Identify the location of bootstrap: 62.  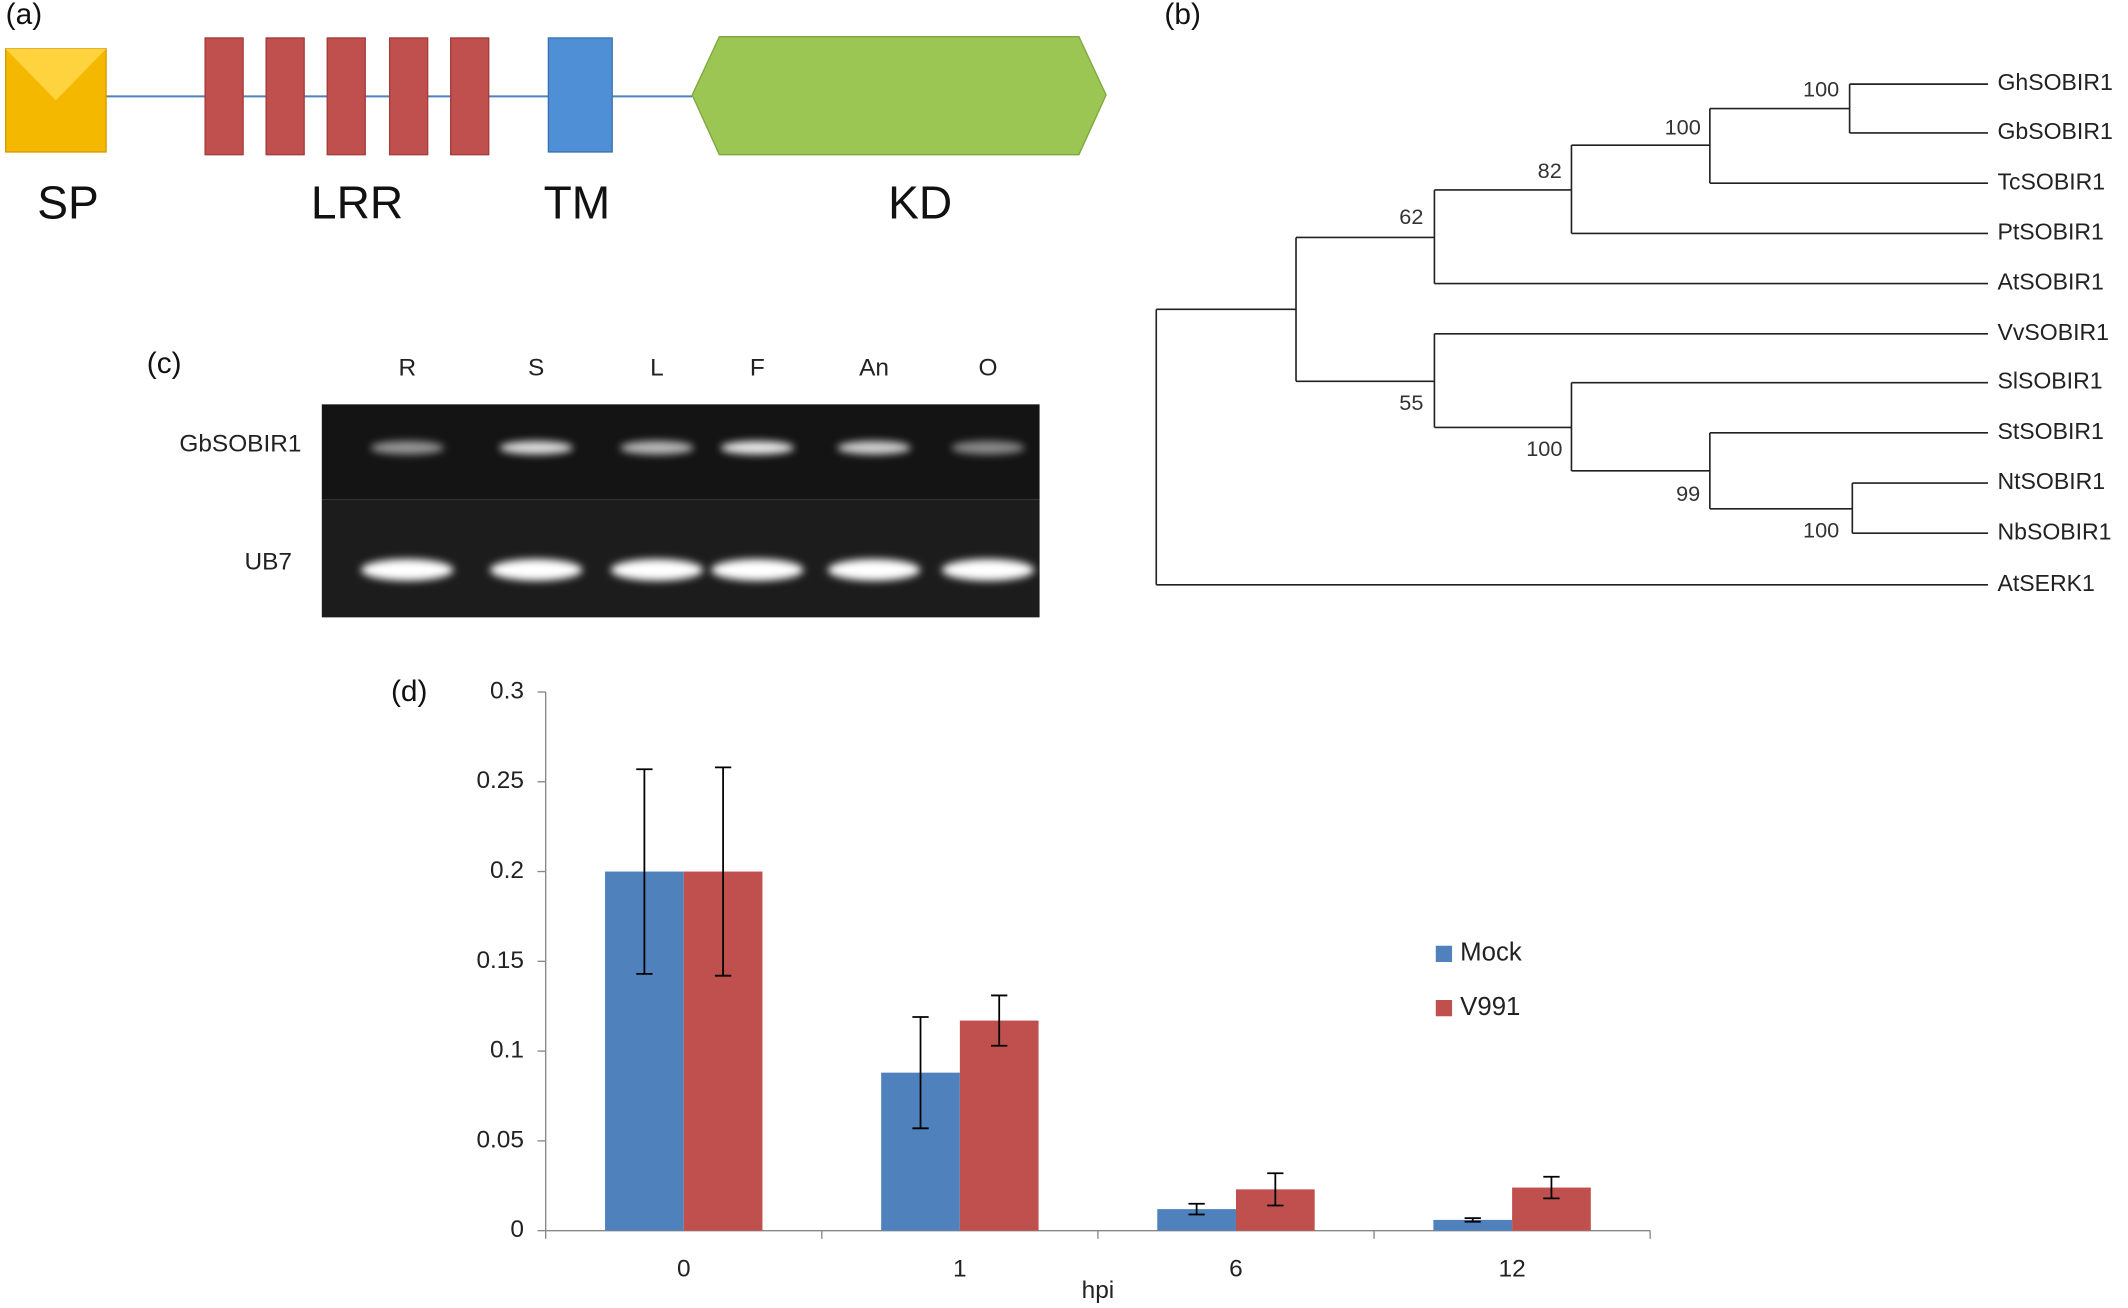
(1411, 216).